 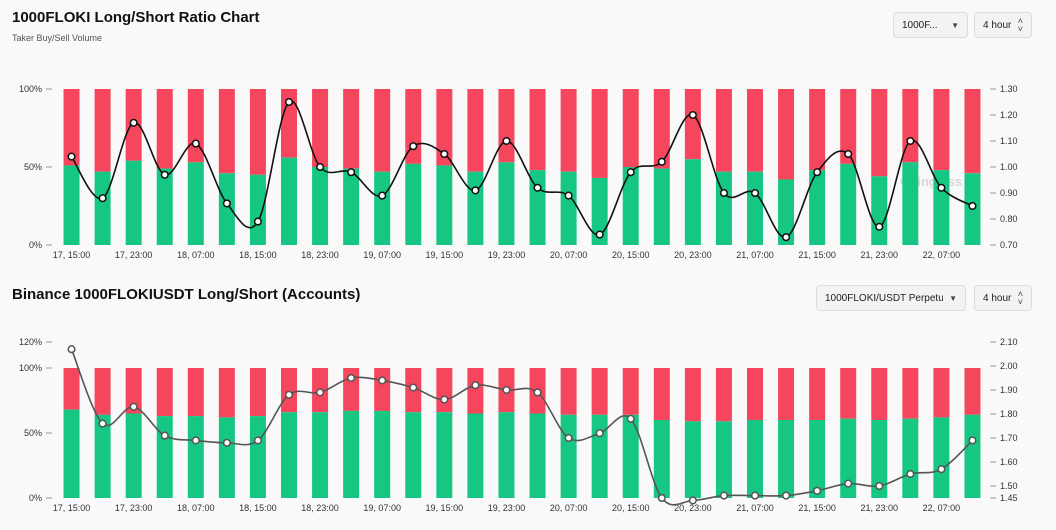 I want to click on chart1-interval-select: 4 hour ˄ ˅, so click(x=1003, y=25).